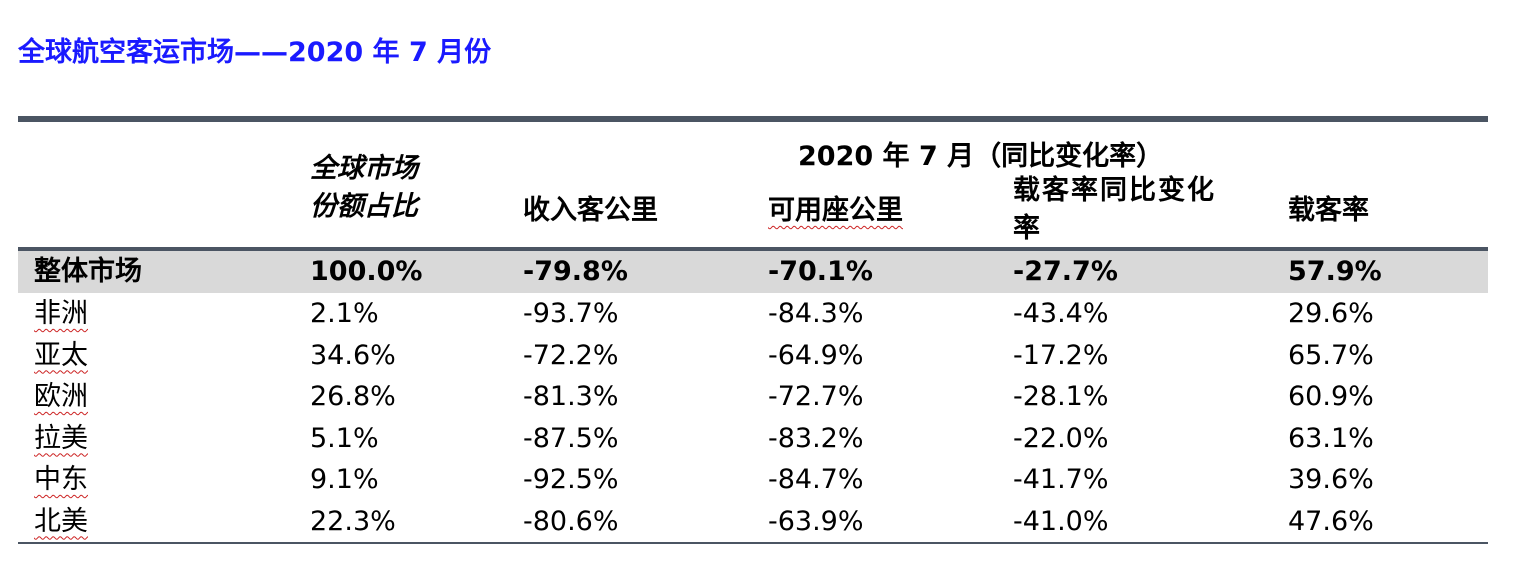 This screenshot has width=1518, height=566. What do you see at coordinates (753, 522) in the screenshot?
I see `table-row: 北美 22.3% -80.6% -63.9% -41.0% 47.6%` at bounding box center [753, 522].